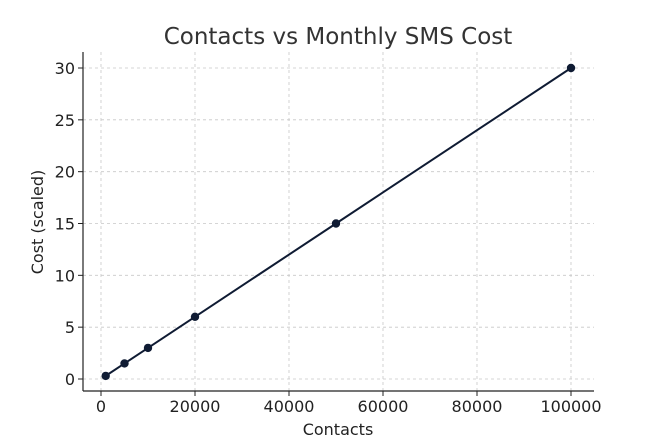 Image resolution: width=660 pixels, height=440 pixels. What do you see at coordinates (383, 406) in the screenshot?
I see `x-tick-label: 60000` at bounding box center [383, 406].